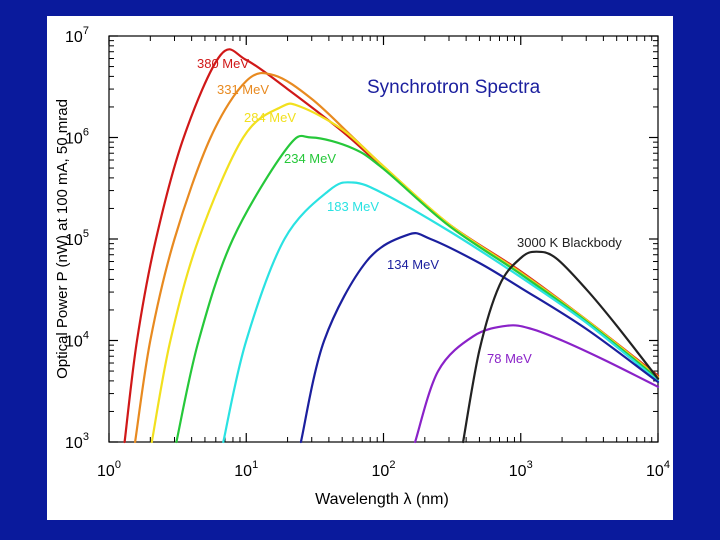  What do you see at coordinates (223, 63) in the screenshot?
I see `series-label-380-mev: 380 MeV` at bounding box center [223, 63].